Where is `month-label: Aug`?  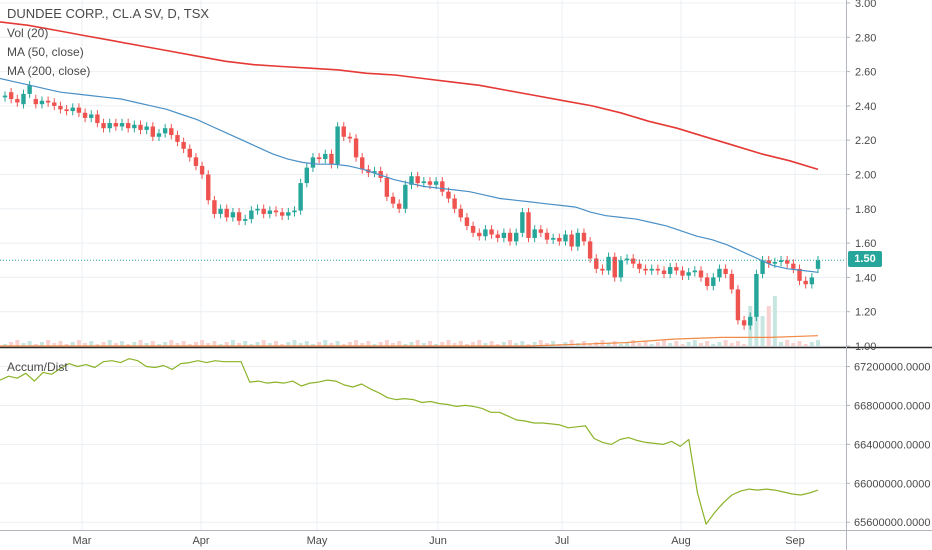
month-label: Aug is located at coordinates (681, 541).